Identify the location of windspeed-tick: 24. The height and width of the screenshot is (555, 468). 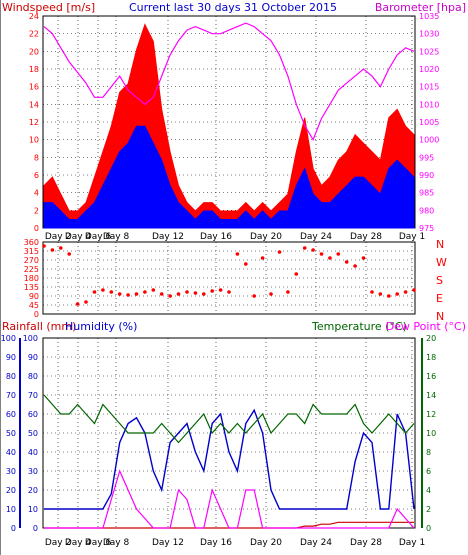
(34, 16).